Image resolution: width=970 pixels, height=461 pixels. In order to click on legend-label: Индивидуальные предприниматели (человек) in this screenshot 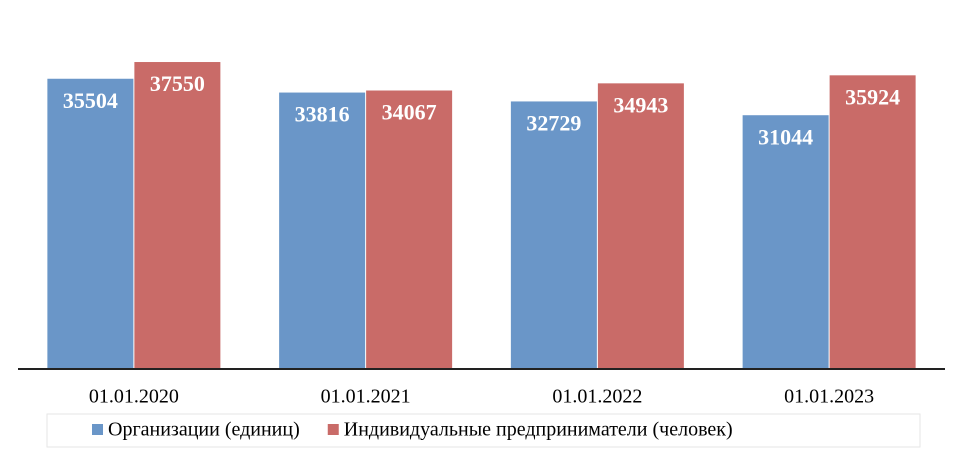, I will do `click(538, 430)`.